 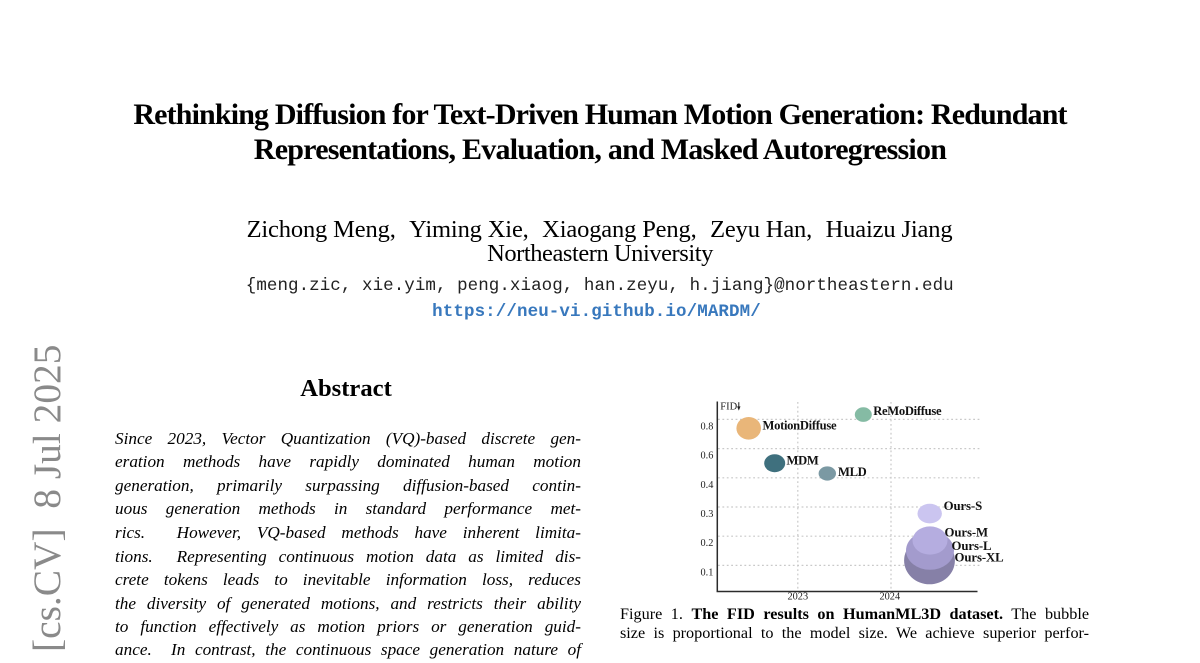 What do you see at coordinates (907, 411) in the screenshot?
I see `svg-text: ReMoDiffuse` at bounding box center [907, 411].